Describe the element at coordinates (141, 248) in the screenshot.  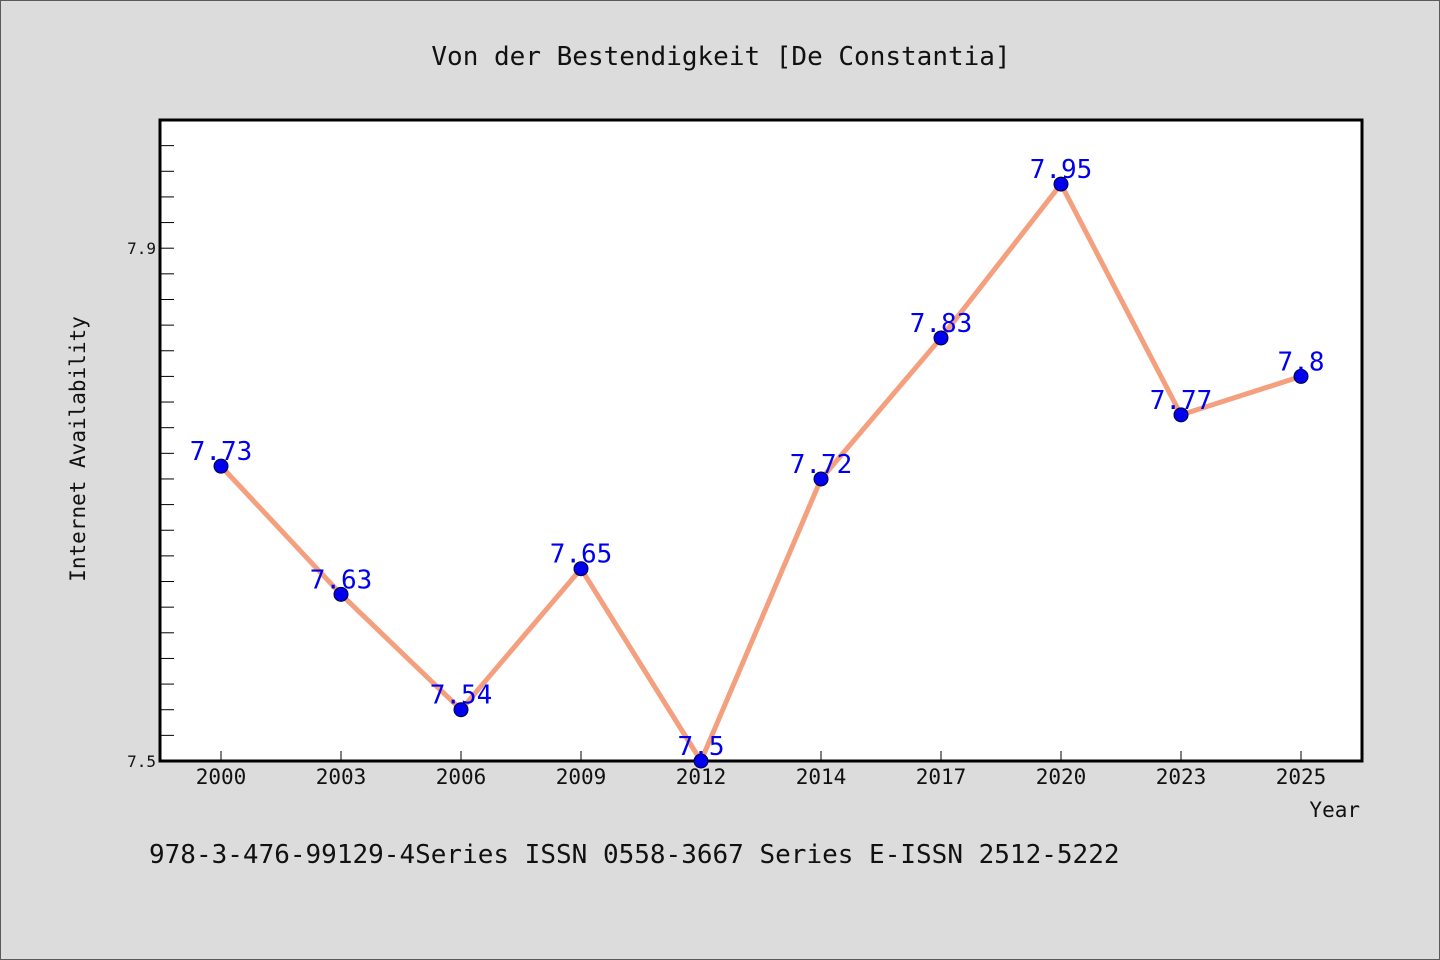
I see `y-tick-label: 7.9` at that location.